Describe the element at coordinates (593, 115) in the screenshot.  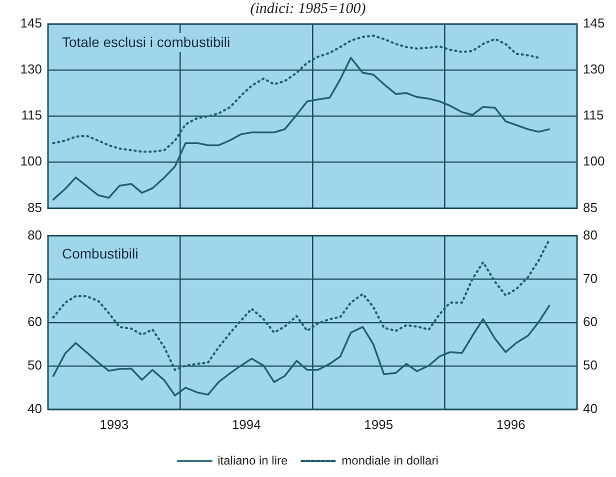
I see `y2-tick-label: 115` at that location.